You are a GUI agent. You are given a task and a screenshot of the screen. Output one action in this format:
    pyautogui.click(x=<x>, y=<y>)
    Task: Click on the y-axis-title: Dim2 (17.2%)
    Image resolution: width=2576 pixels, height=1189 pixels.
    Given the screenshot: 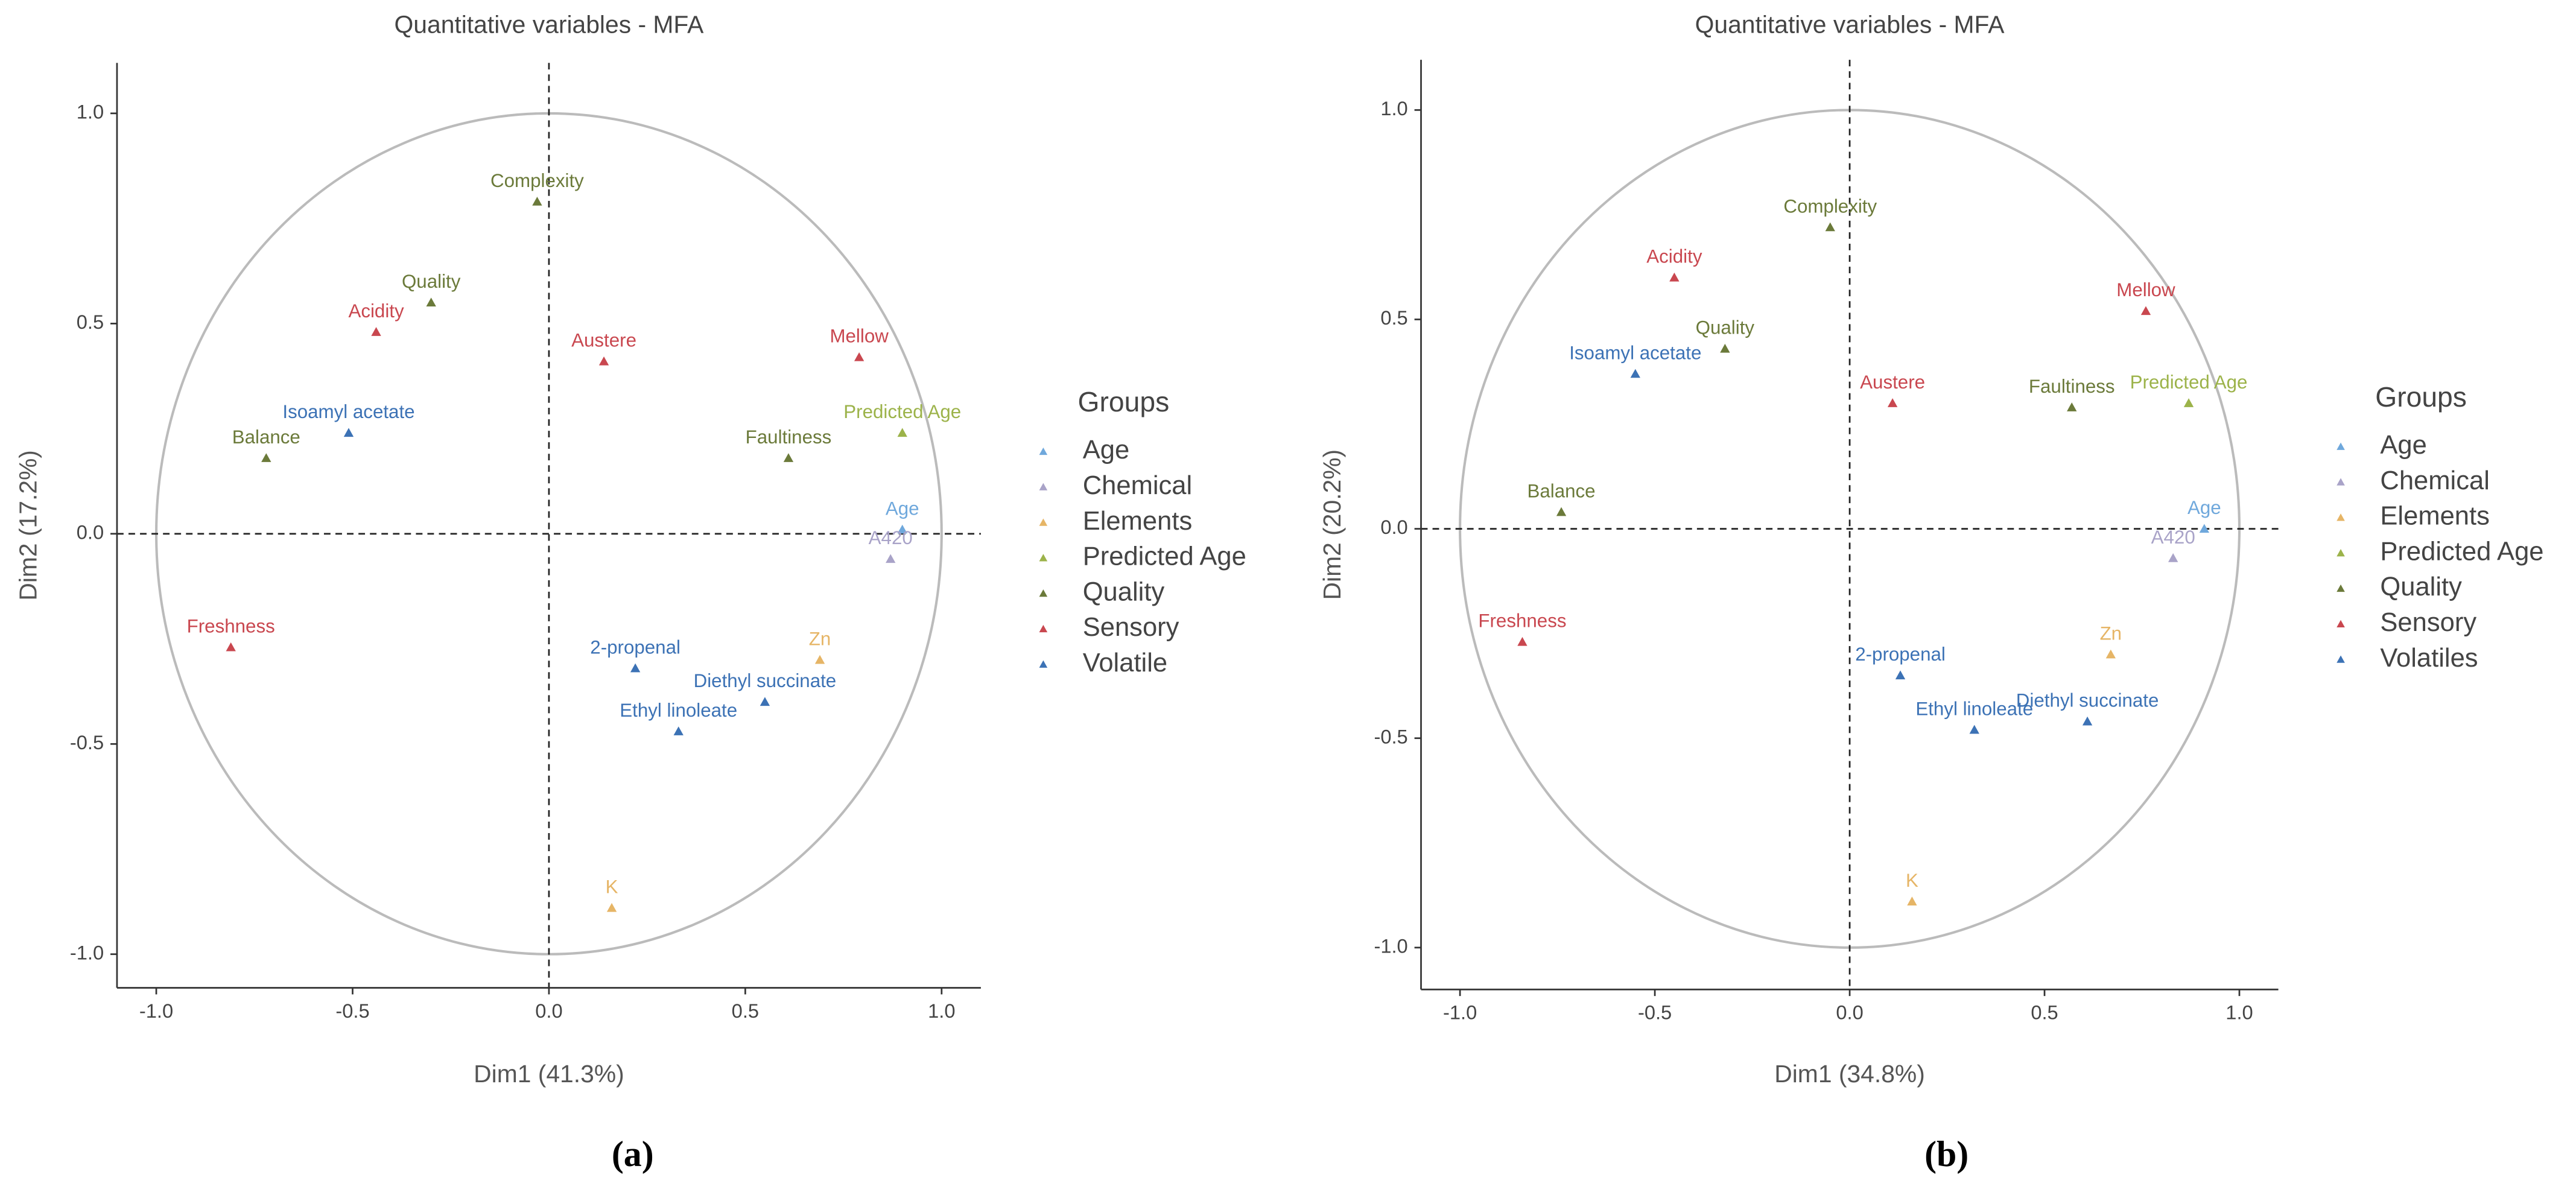 What is the action you would take?
    pyautogui.click(x=28, y=525)
    